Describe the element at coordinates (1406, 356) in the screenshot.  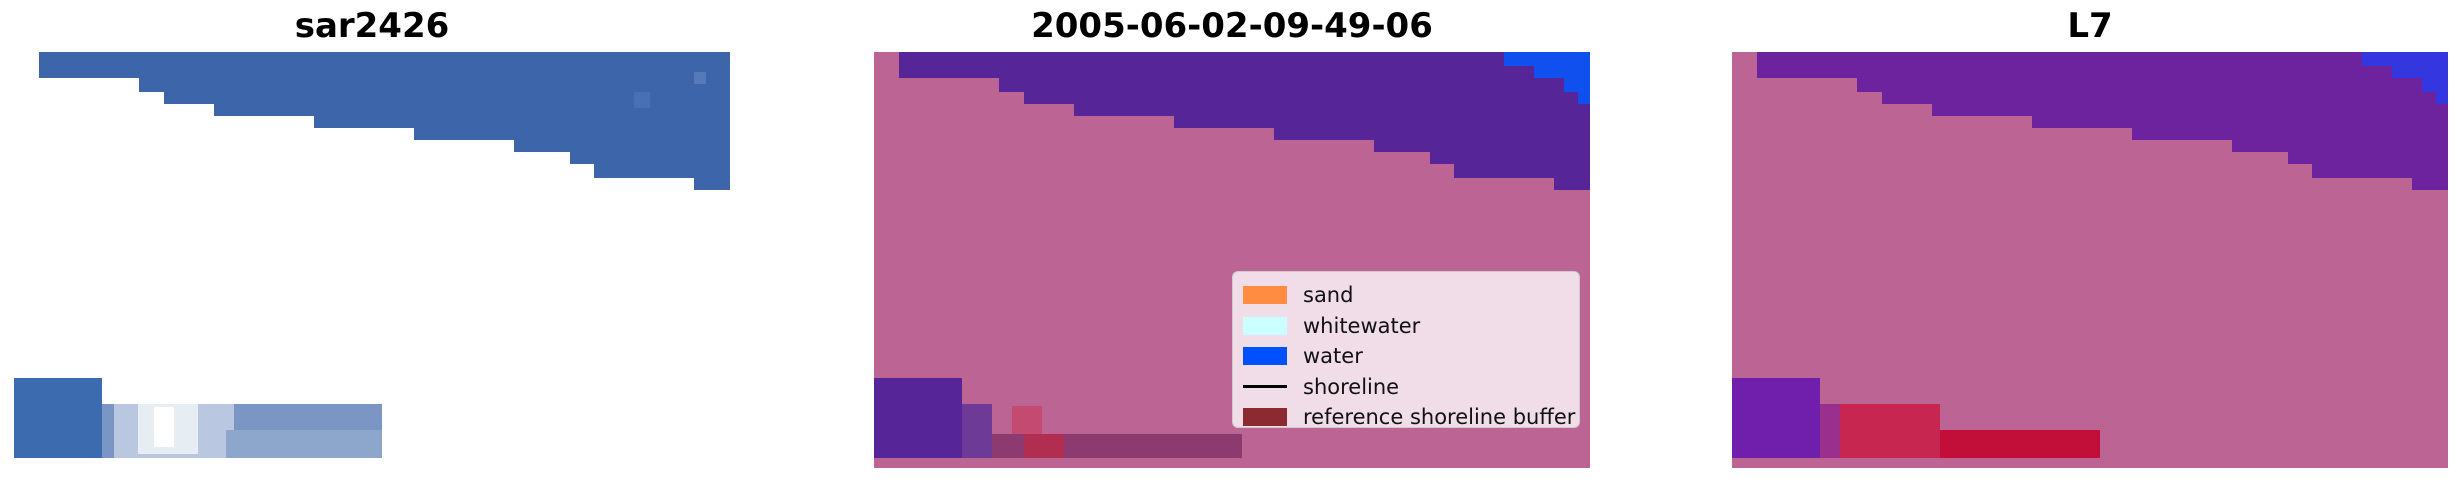
I see `legend-item-water: water` at that location.